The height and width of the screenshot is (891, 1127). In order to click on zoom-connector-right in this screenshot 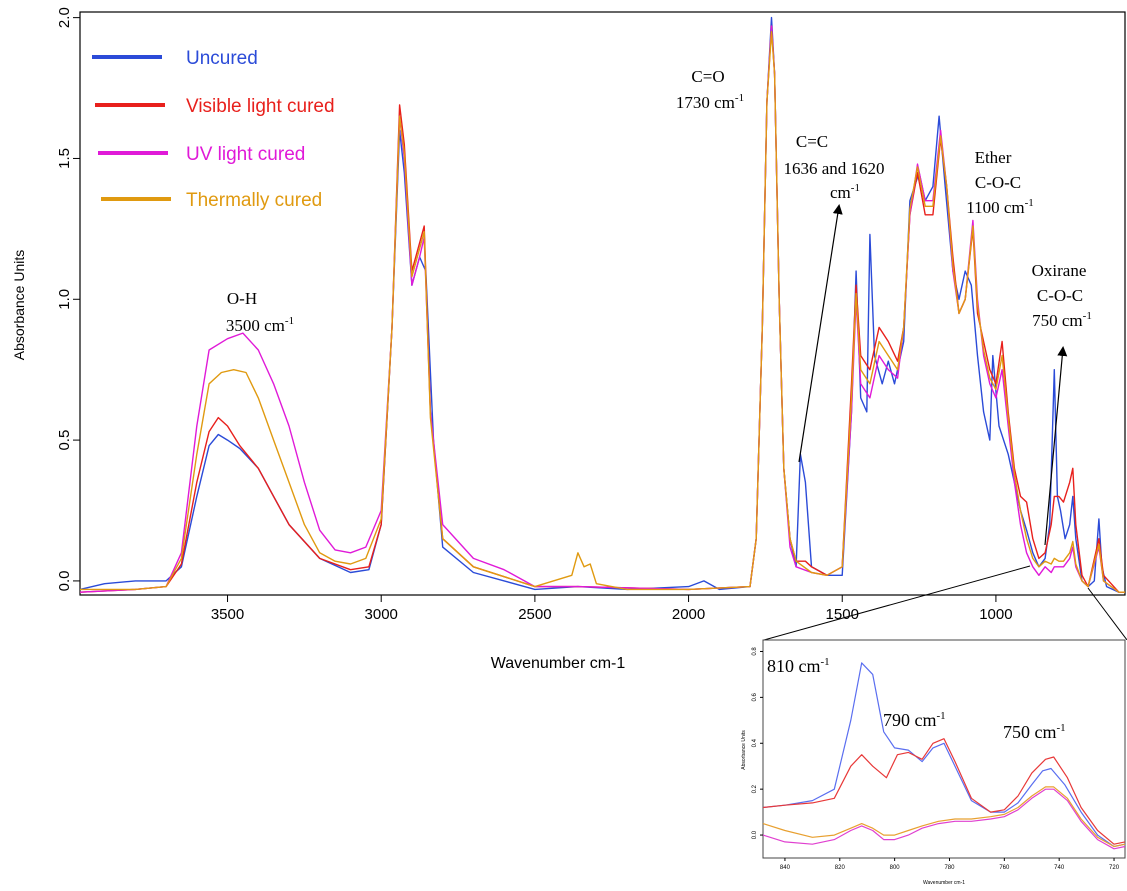, I will do `click(1107, 614)`.